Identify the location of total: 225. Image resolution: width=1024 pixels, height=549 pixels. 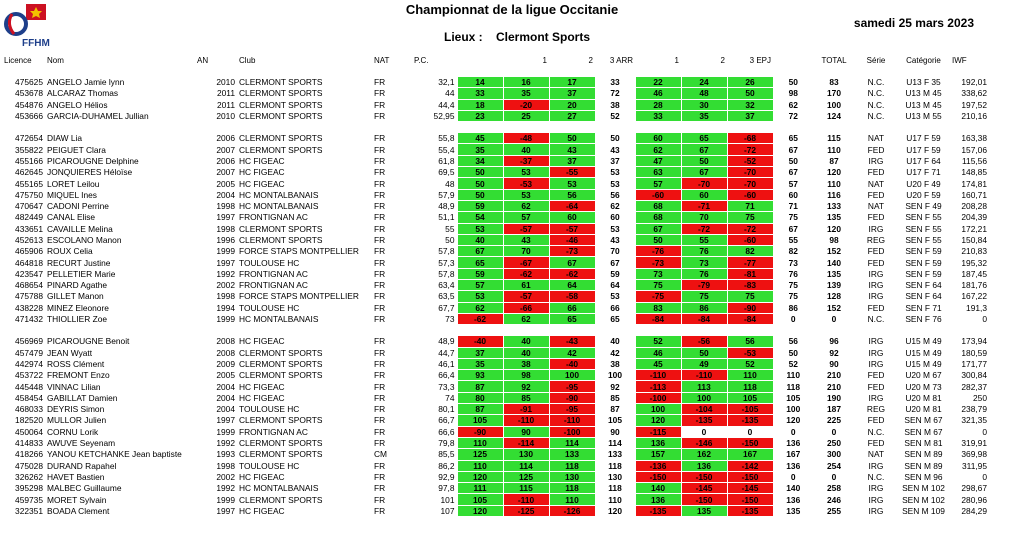
(834, 420).